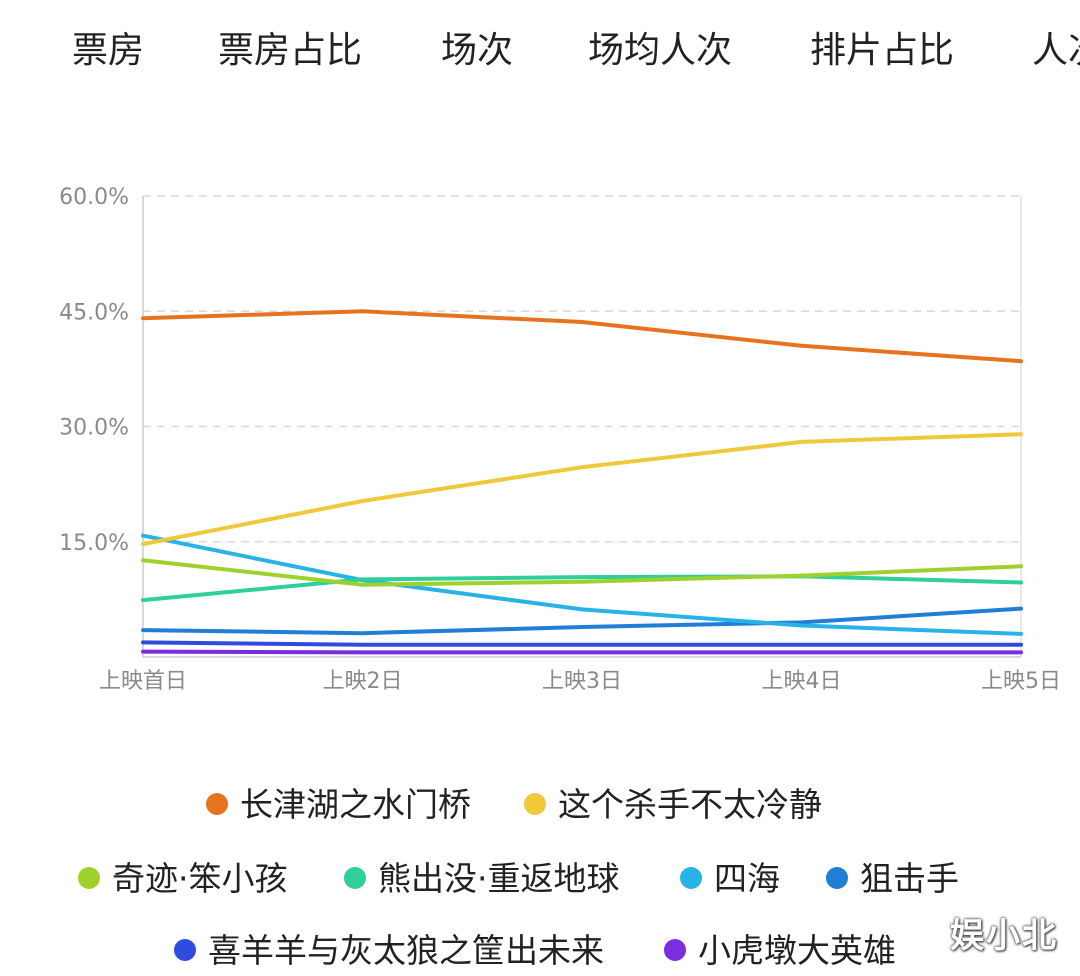 The height and width of the screenshot is (976, 1080). What do you see at coordinates (94, 197) in the screenshot?
I see `y-tick-label: 60.0%` at bounding box center [94, 197].